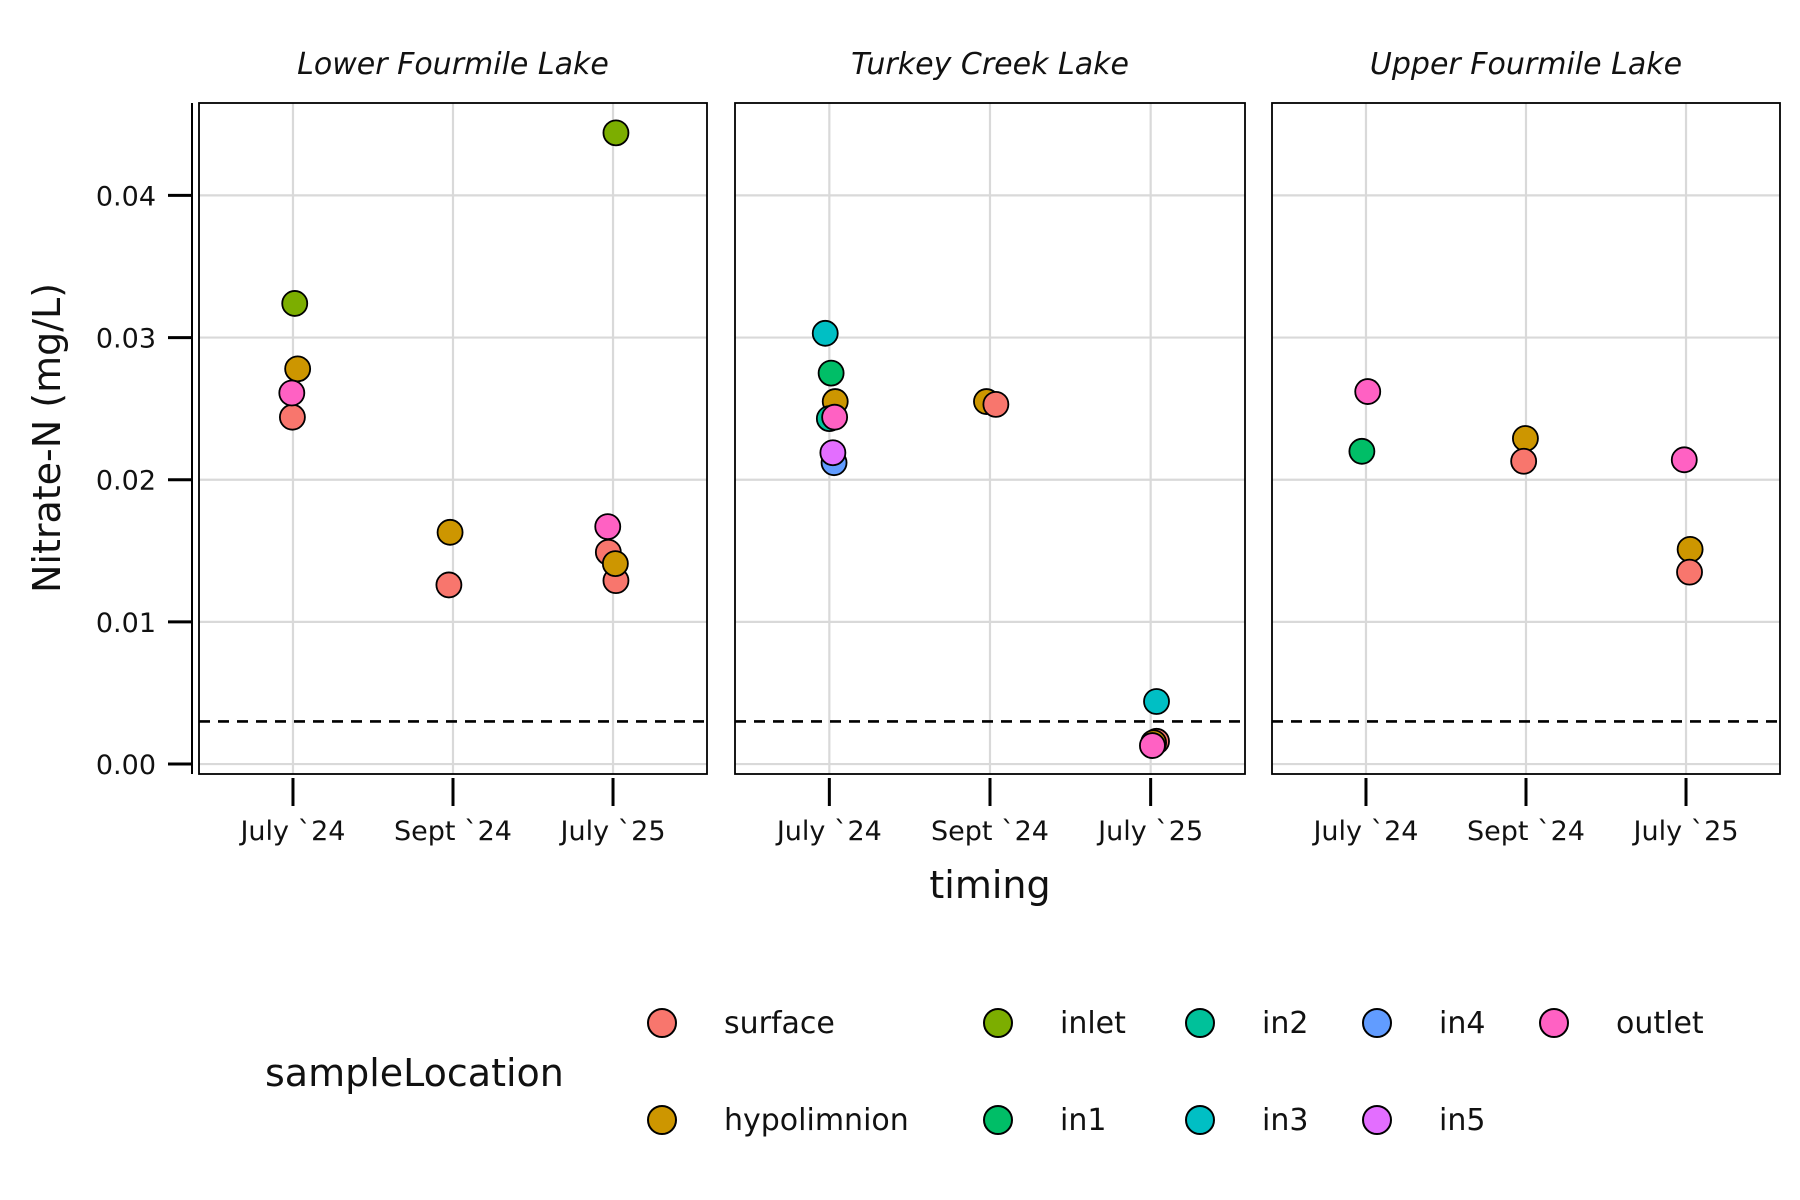 The height and width of the screenshot is (1200, 1800). Describe the element at coordinates (1200, 1120) in the screenshot. I see `legend-key-in3` at that location.